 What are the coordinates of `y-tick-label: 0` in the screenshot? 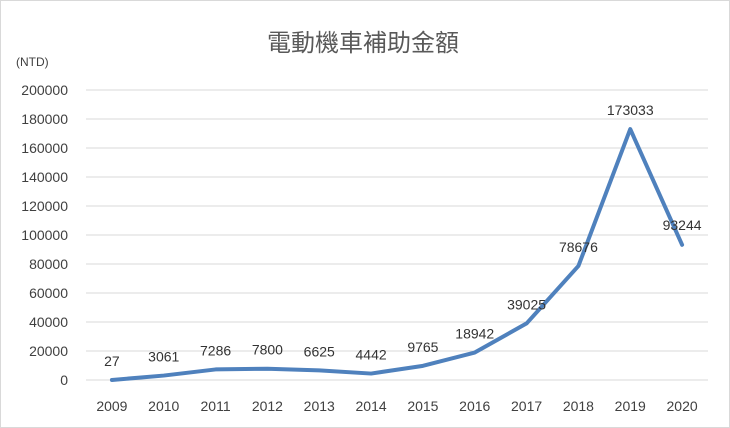 It's located at (64, 380).